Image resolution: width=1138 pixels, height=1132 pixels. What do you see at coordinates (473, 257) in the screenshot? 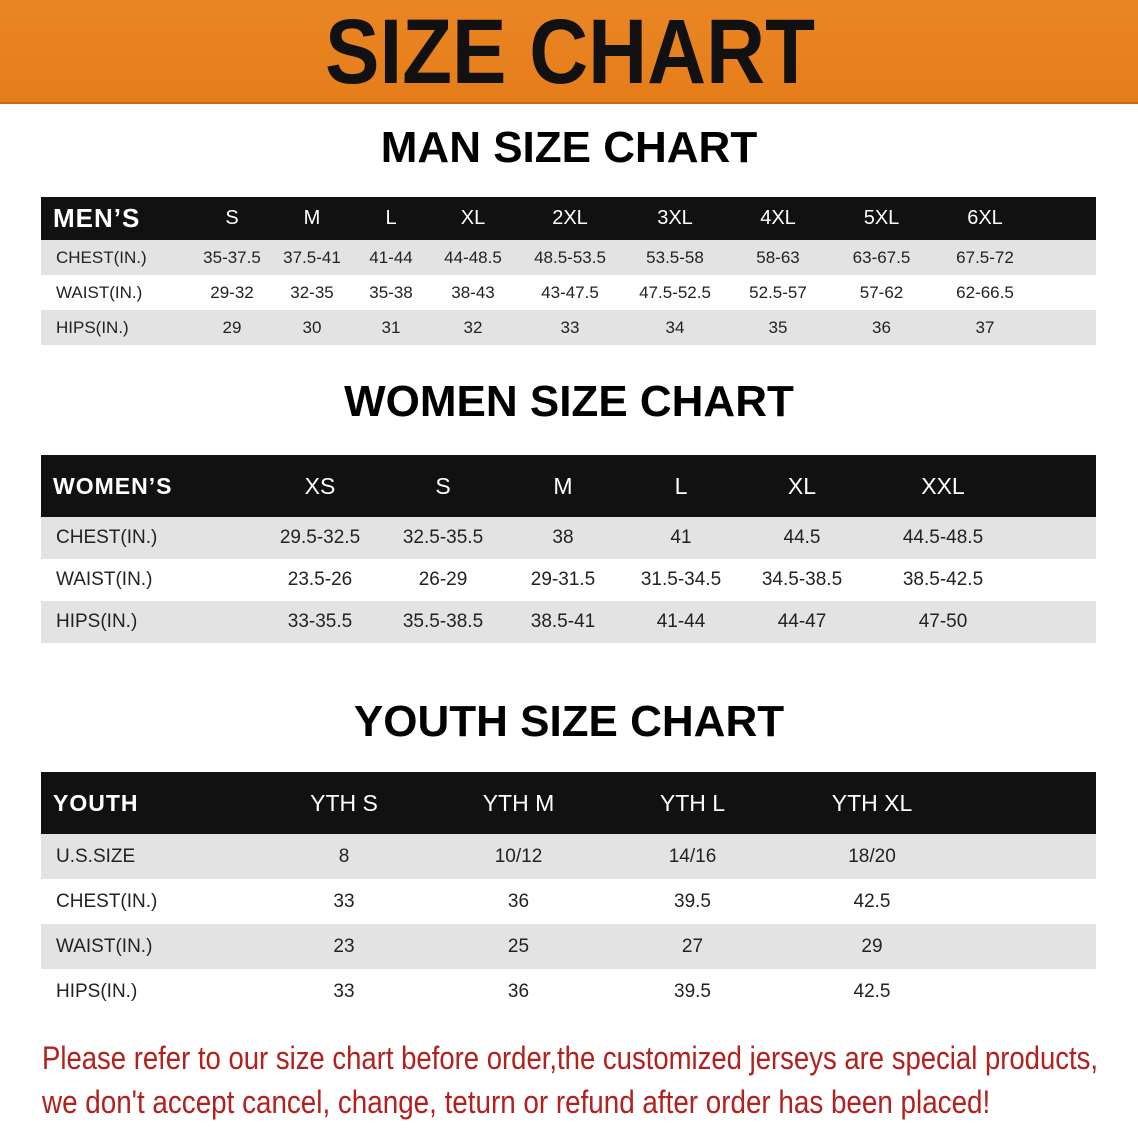
I see `measurement-cell: 44-48.5` at bounding box center [473, 257].